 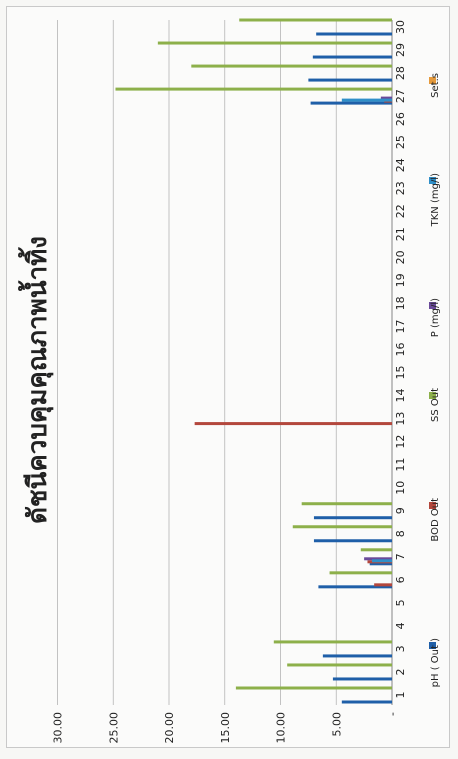 What do you see at coordinates (113, 728) in the screenshot?
I see `value-tick-label: 25.00` at bounding box center [113, 728].